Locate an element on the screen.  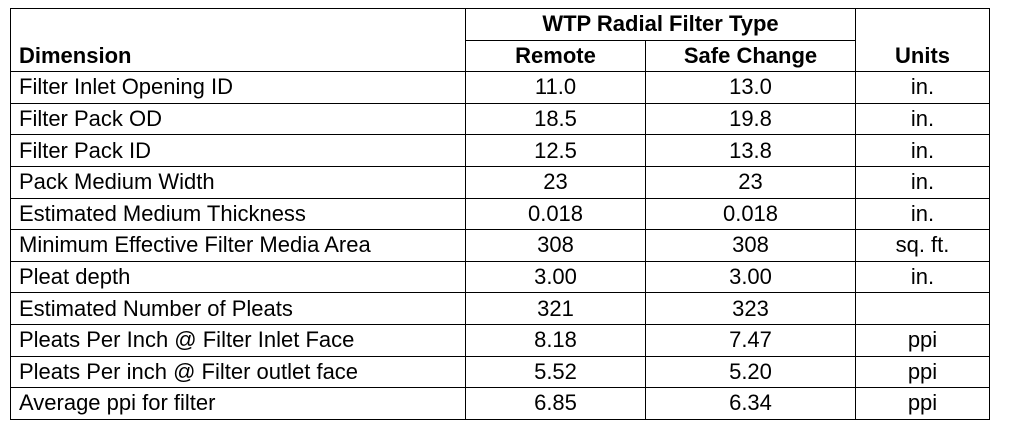
cell-dimension: Minimum Effective Filter Media Area is located at coordinates (238, 245).